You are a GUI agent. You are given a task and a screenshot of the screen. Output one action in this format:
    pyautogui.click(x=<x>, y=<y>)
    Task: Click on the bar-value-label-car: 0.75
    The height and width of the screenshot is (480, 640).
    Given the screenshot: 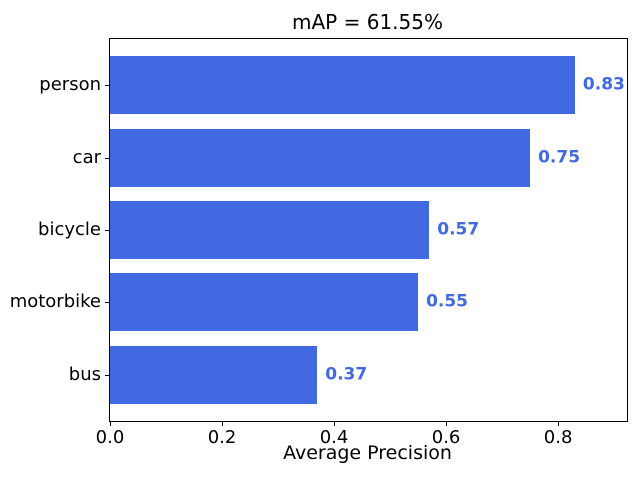 What is the action you would take?
    pyautogui.click(x=559, y=157)
    